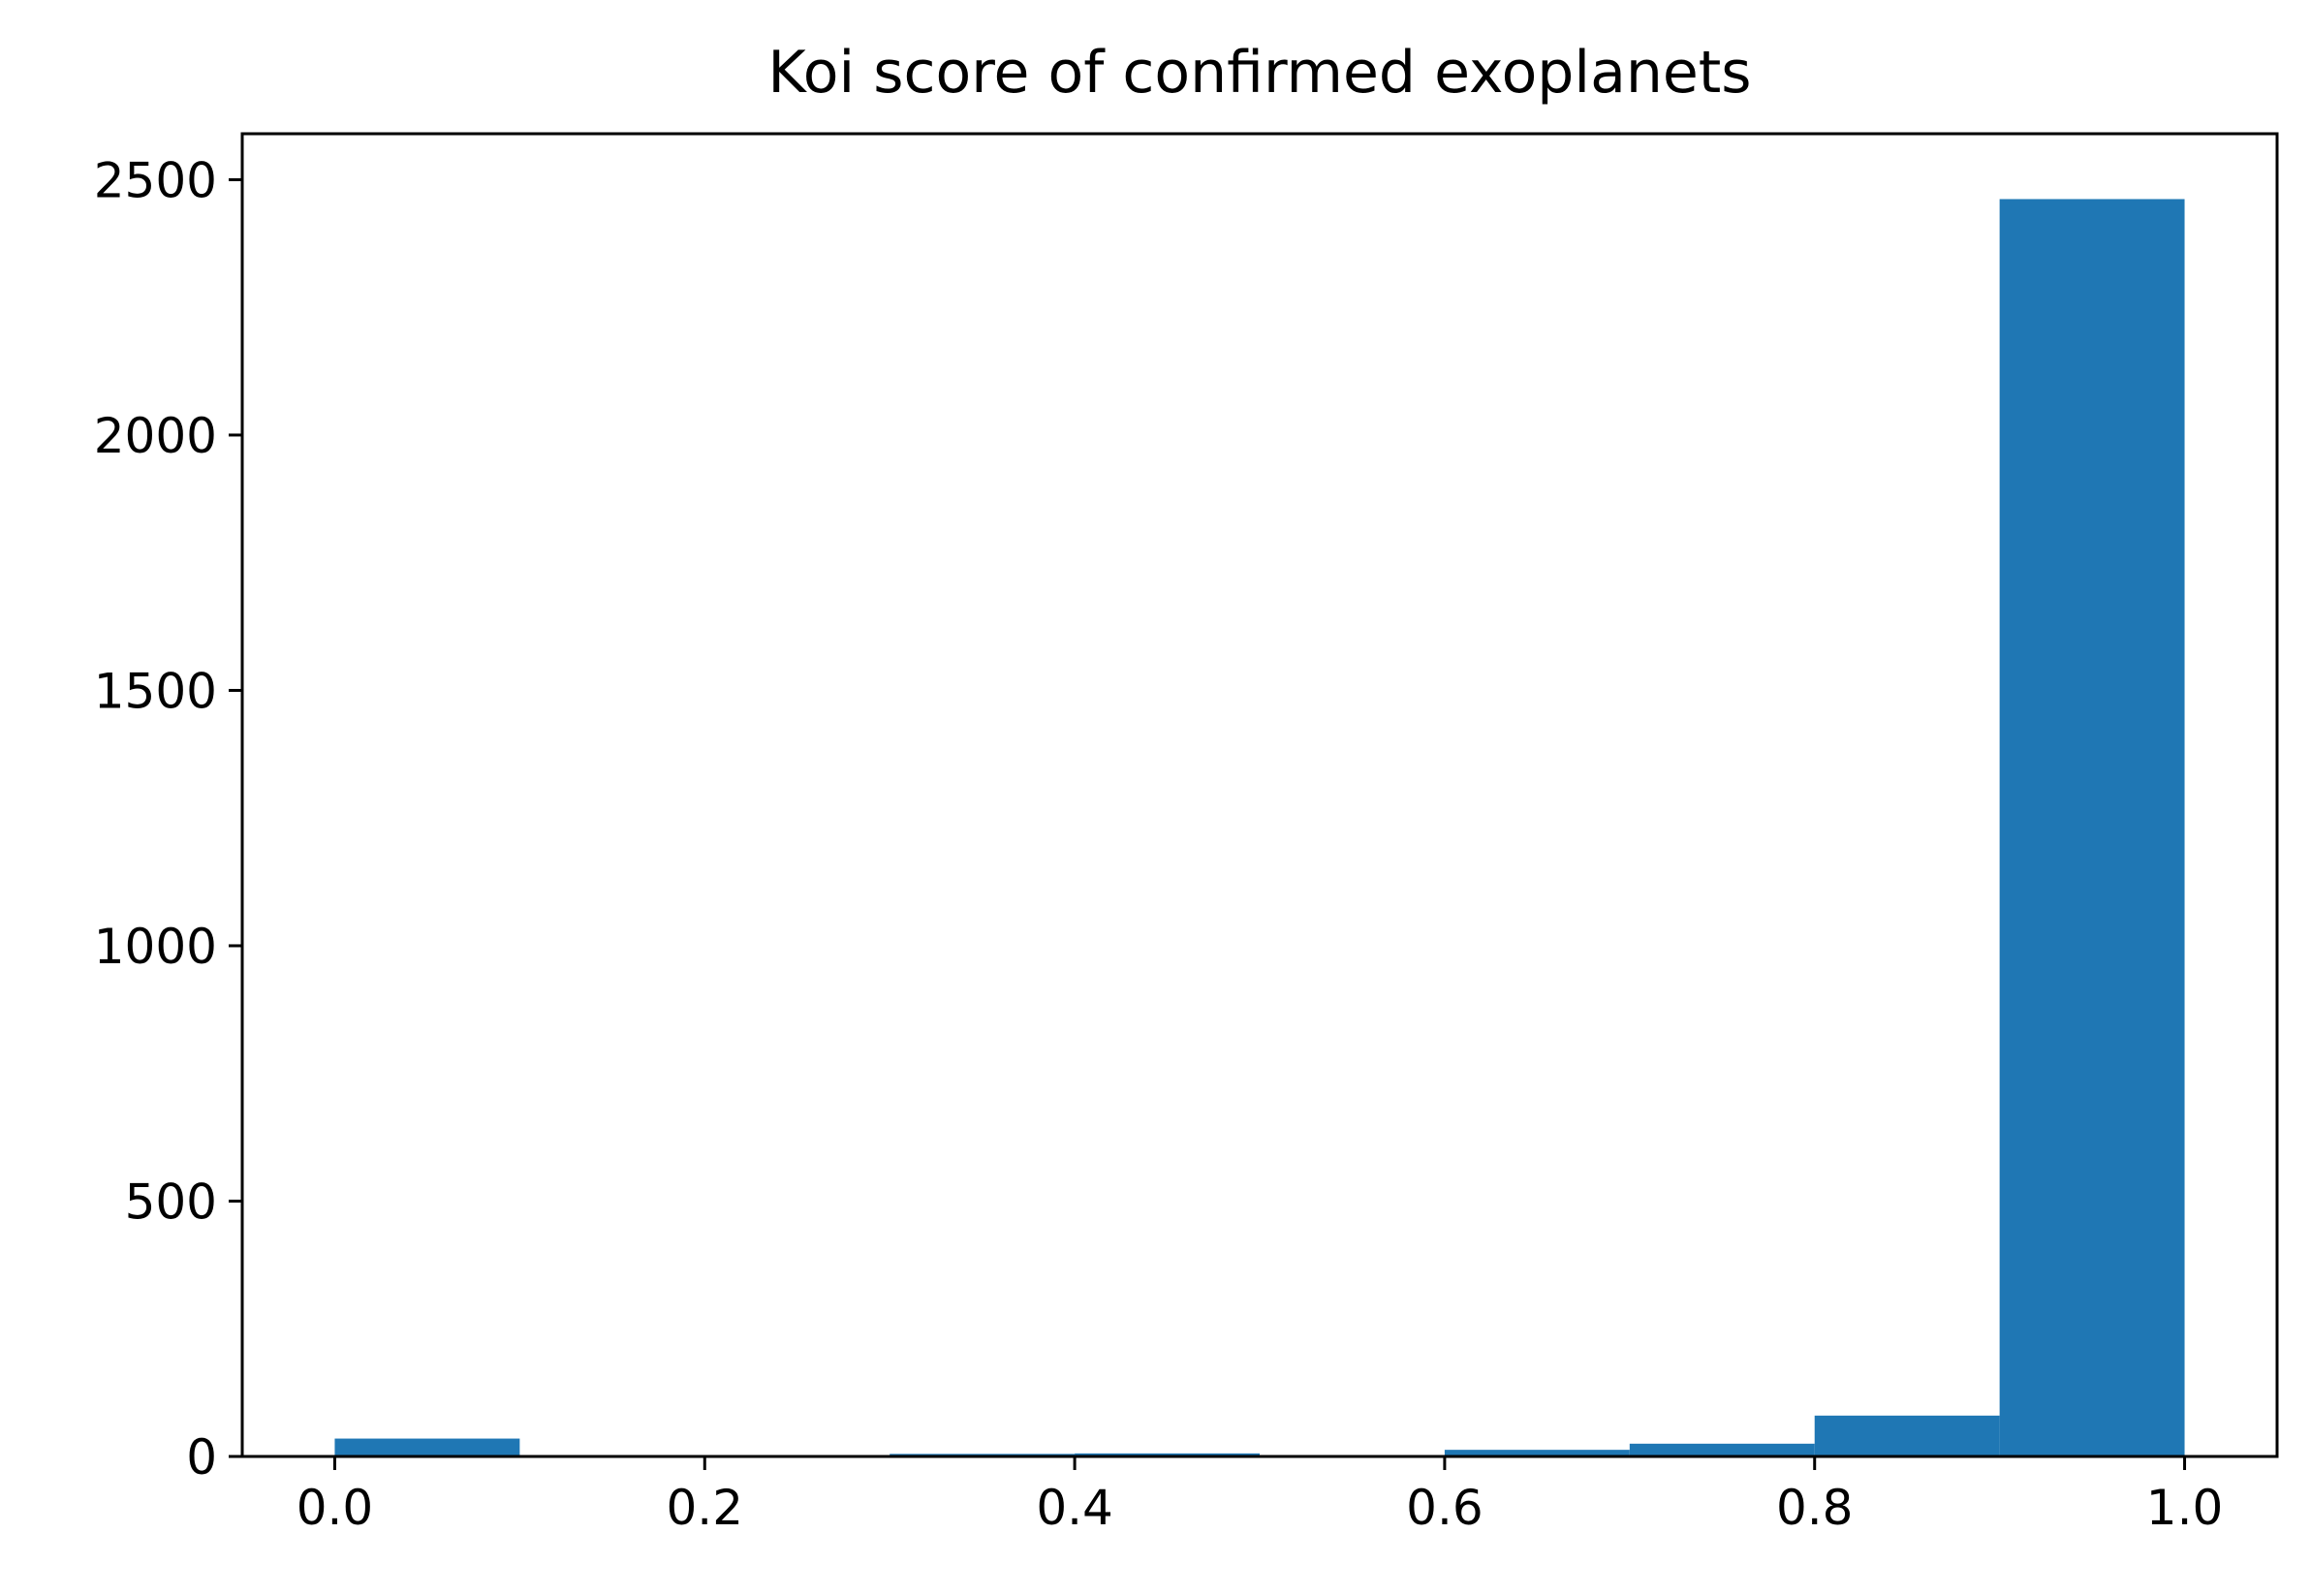  What do you see at coordinates (2185, 1508) in the screenshot?
I see `x-tick-label: 1.0` at bounding box center [2185, 1508].